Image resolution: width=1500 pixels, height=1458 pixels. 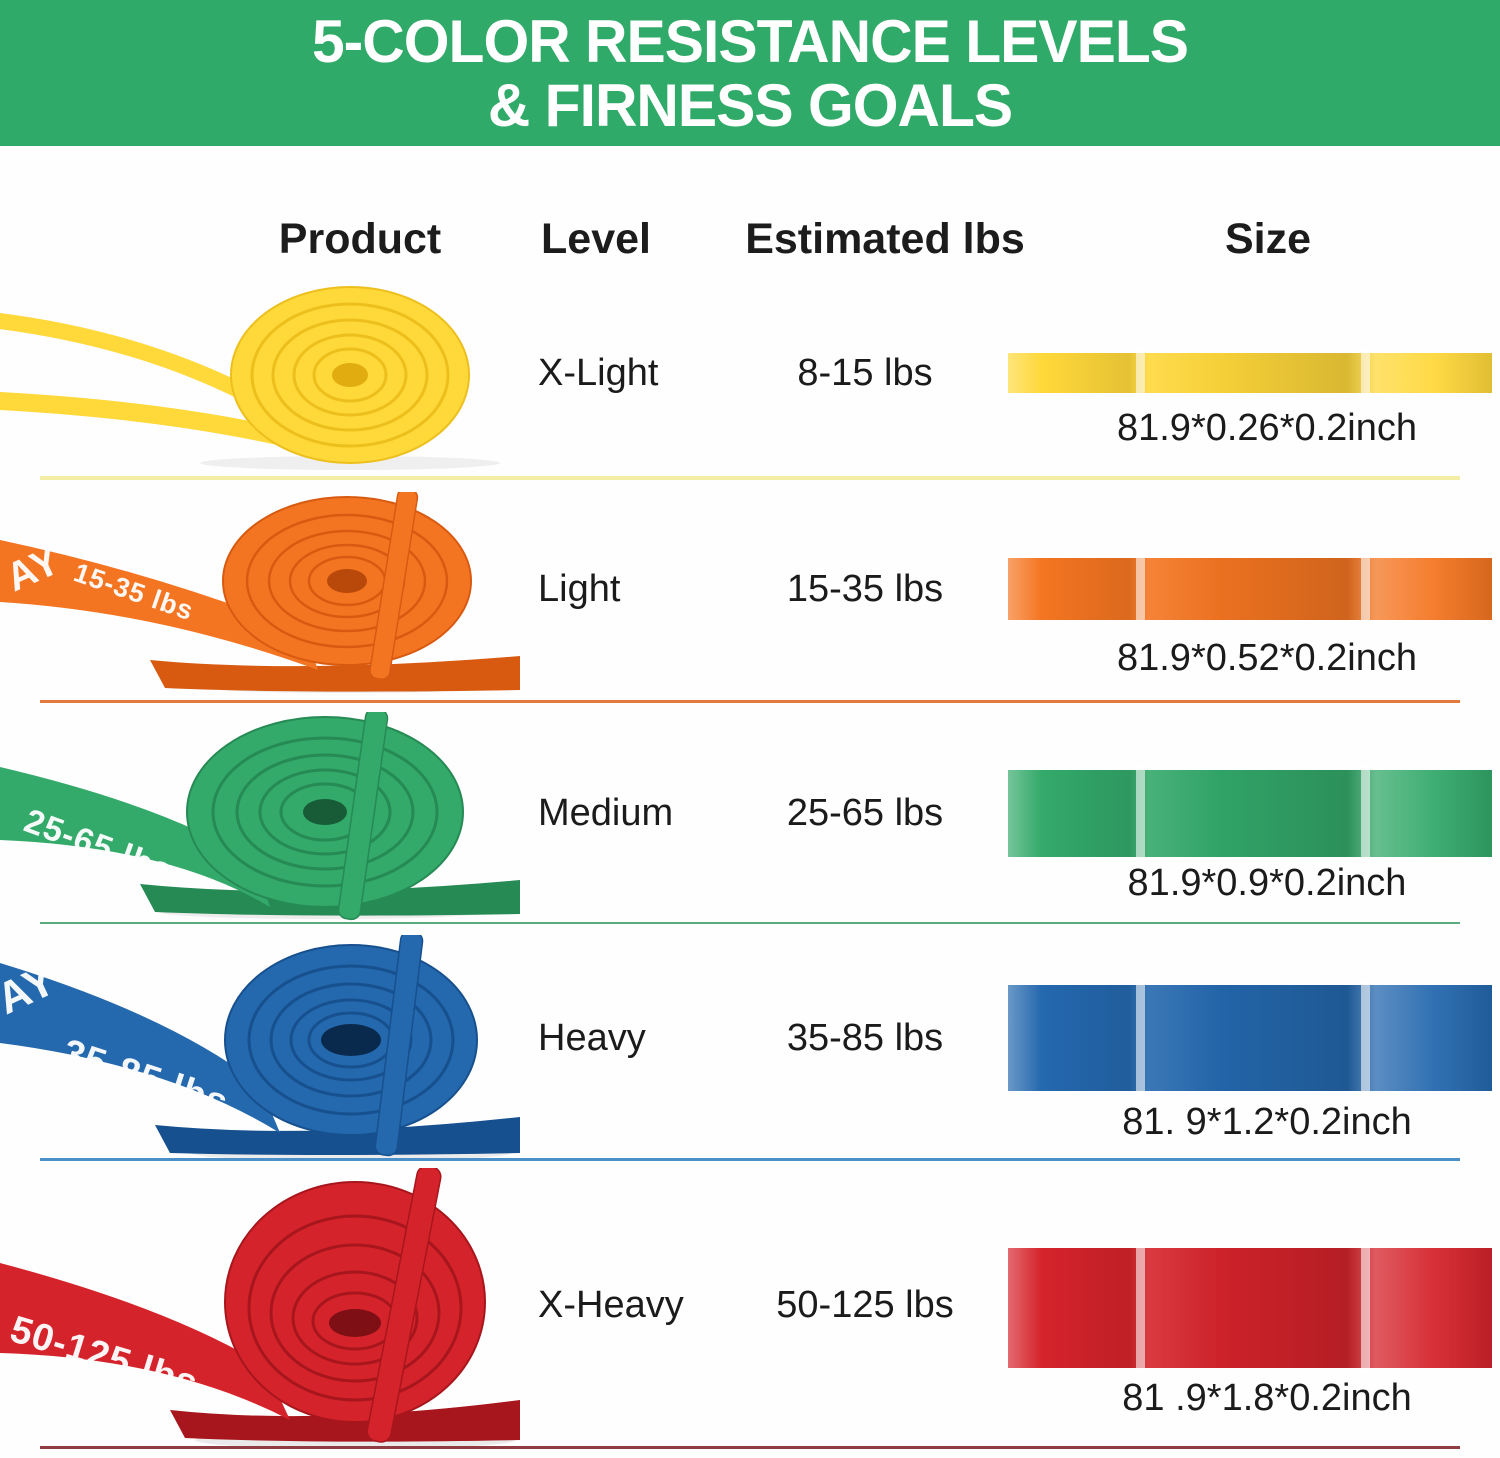 I want to click on size-cell: 81.9*0.52*0.2inch, so click(x=1267, y=658).